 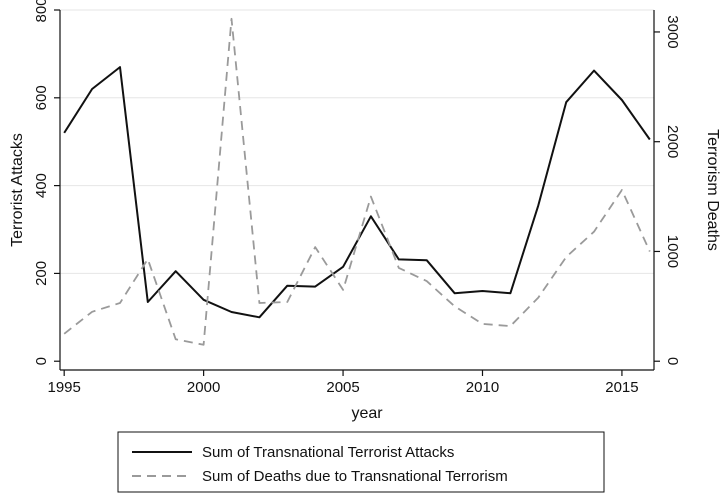 What do you see at coordinates (342, 387) in the screenshot?
I see `x-tick-label-2005: 2005` at bounding box center [342, 387].